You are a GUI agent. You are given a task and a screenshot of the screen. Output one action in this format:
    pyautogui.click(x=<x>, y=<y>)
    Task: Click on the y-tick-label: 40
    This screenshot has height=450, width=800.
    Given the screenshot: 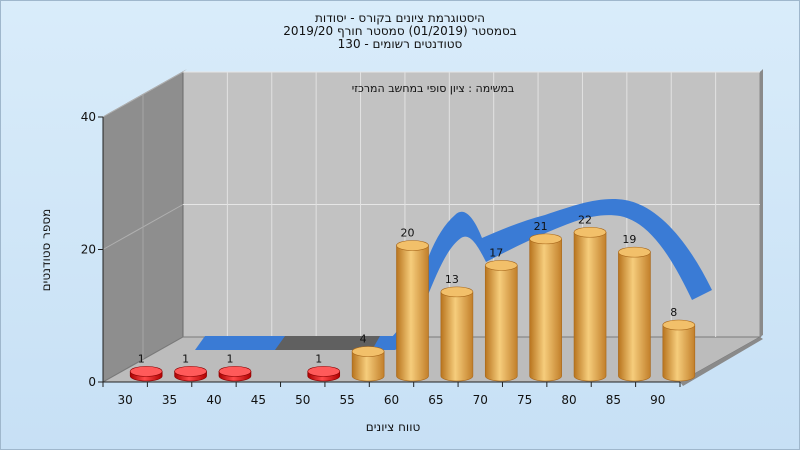 What is the action you would take?
    pyautogui.click(x=88, y=117)
    